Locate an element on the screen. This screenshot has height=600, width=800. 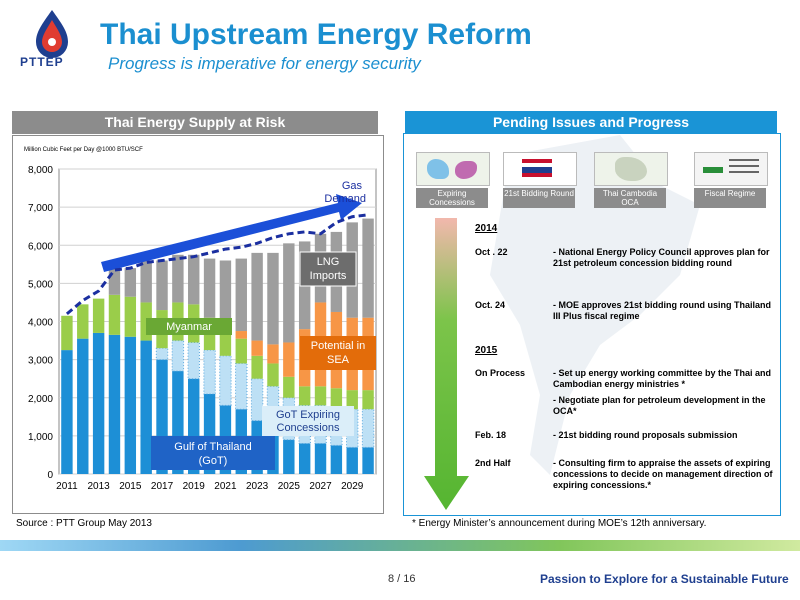
y-tick-label: 8,000 is located at coordinates (40, 170).